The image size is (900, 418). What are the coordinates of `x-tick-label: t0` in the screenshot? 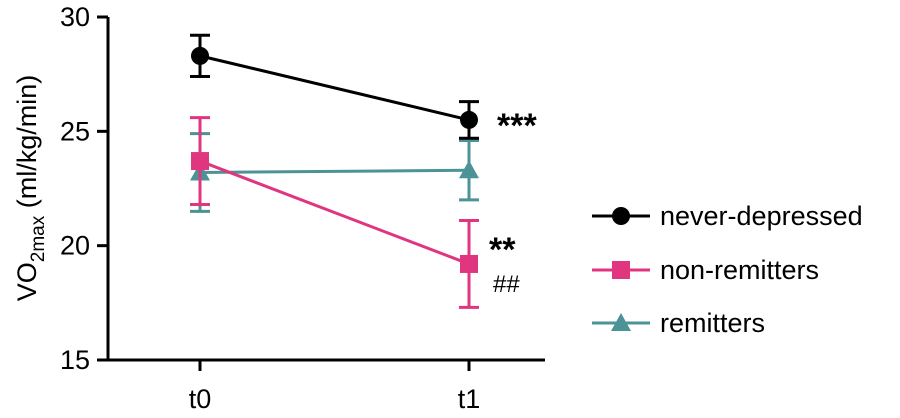 It's located at (200, 399).